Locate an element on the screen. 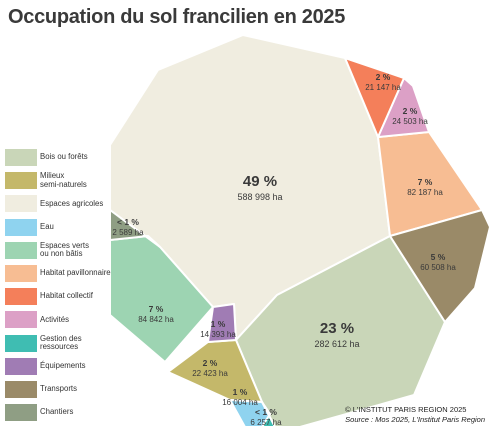  legend-item-chantiers: Chantiers is located at coordinates (61, 412).